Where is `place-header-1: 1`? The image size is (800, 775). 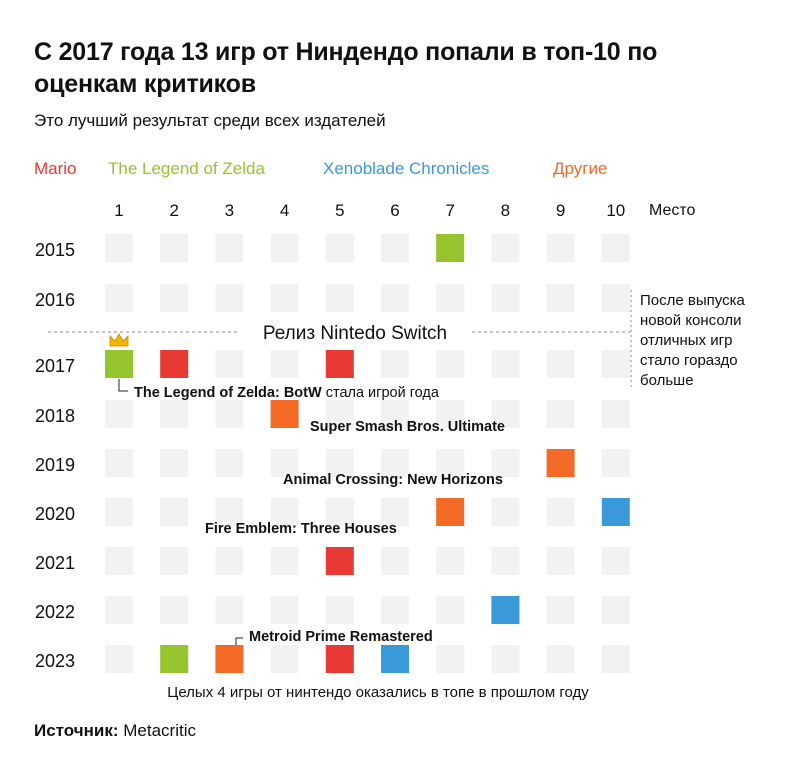 place-header-1: 1 is located at coordinates (118, 210).